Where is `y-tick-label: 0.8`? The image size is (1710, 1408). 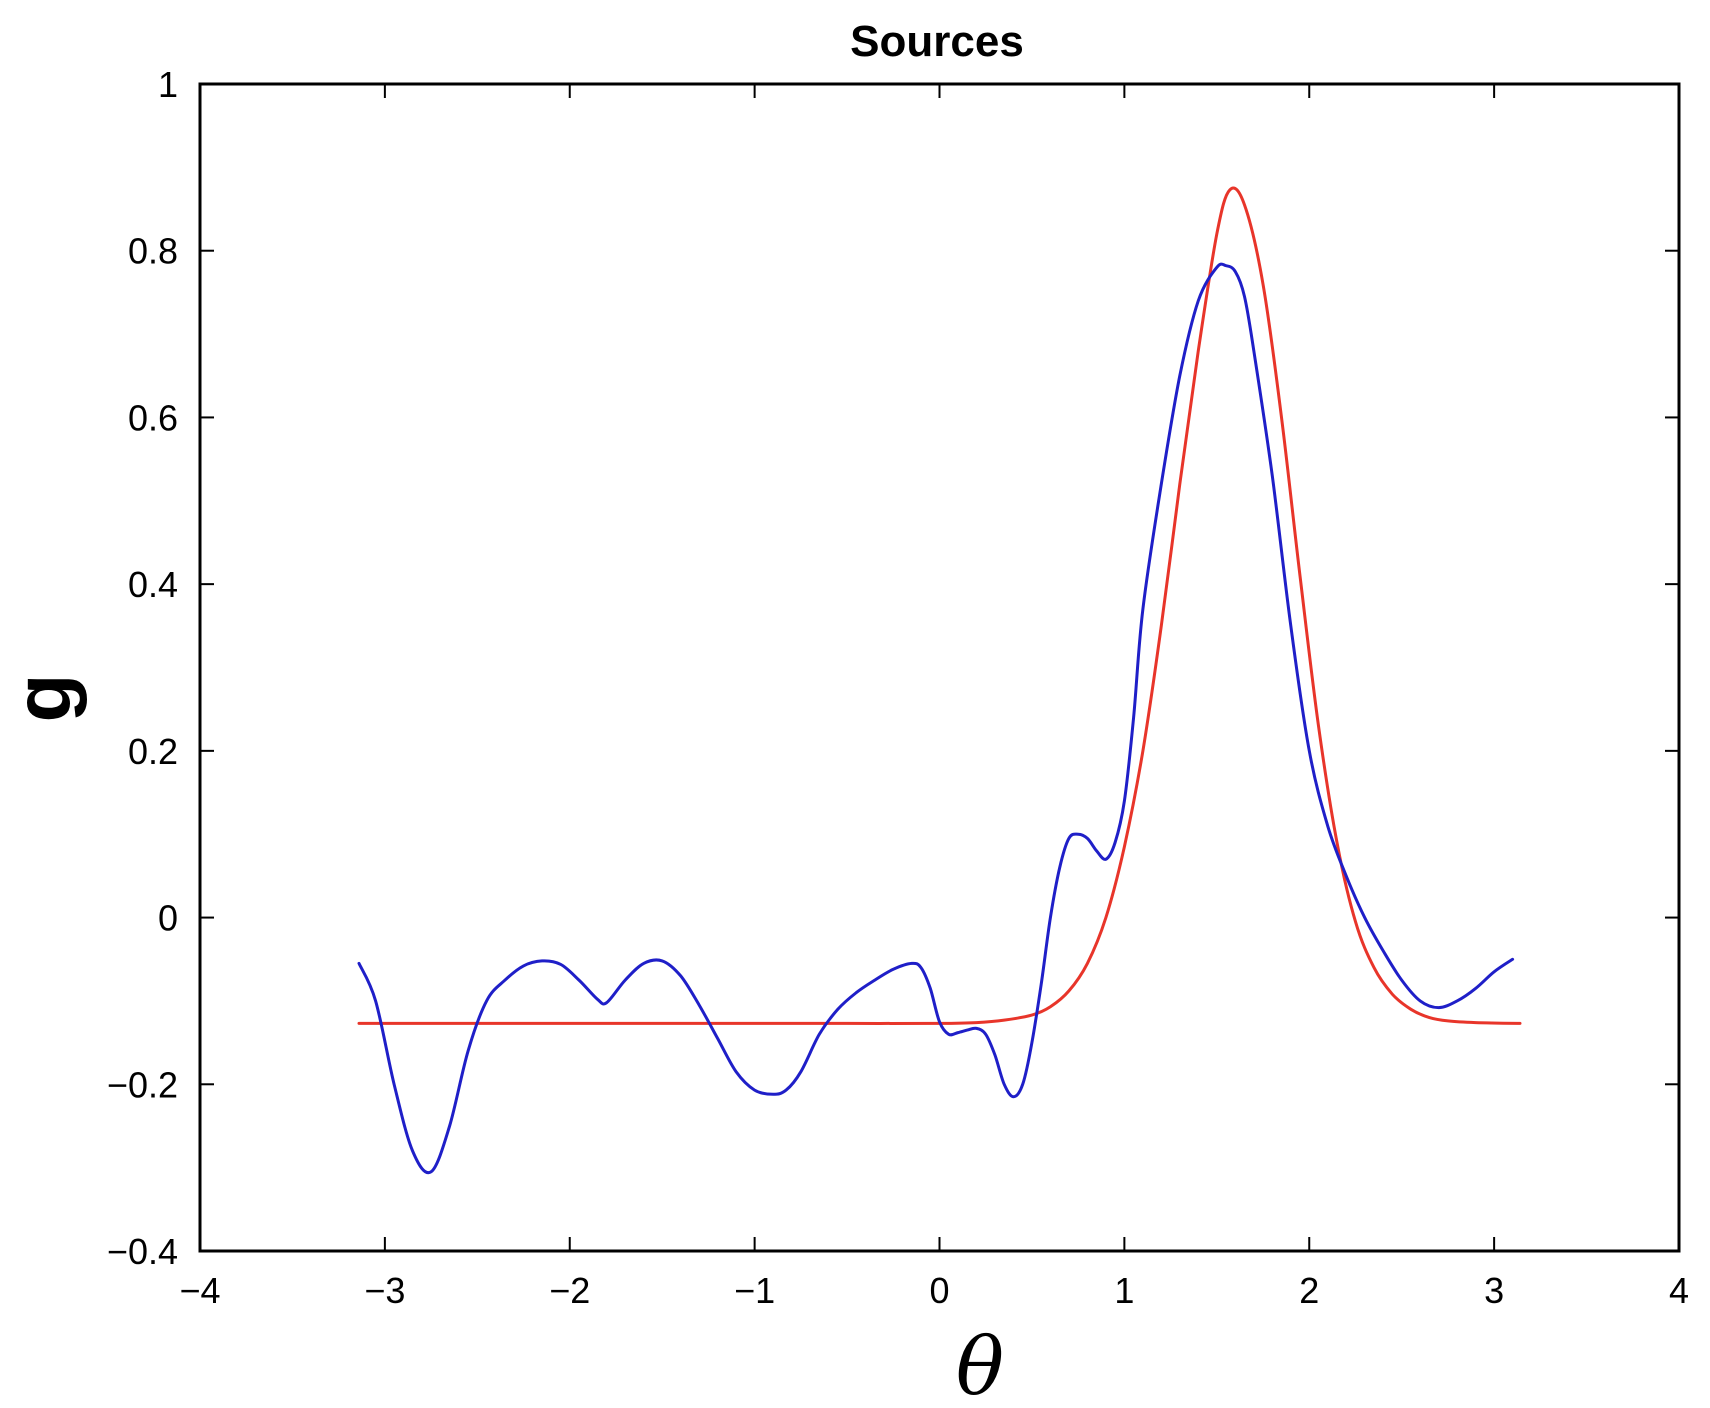 y-tick-label: 0.8 is located at coordinates (153, 251).